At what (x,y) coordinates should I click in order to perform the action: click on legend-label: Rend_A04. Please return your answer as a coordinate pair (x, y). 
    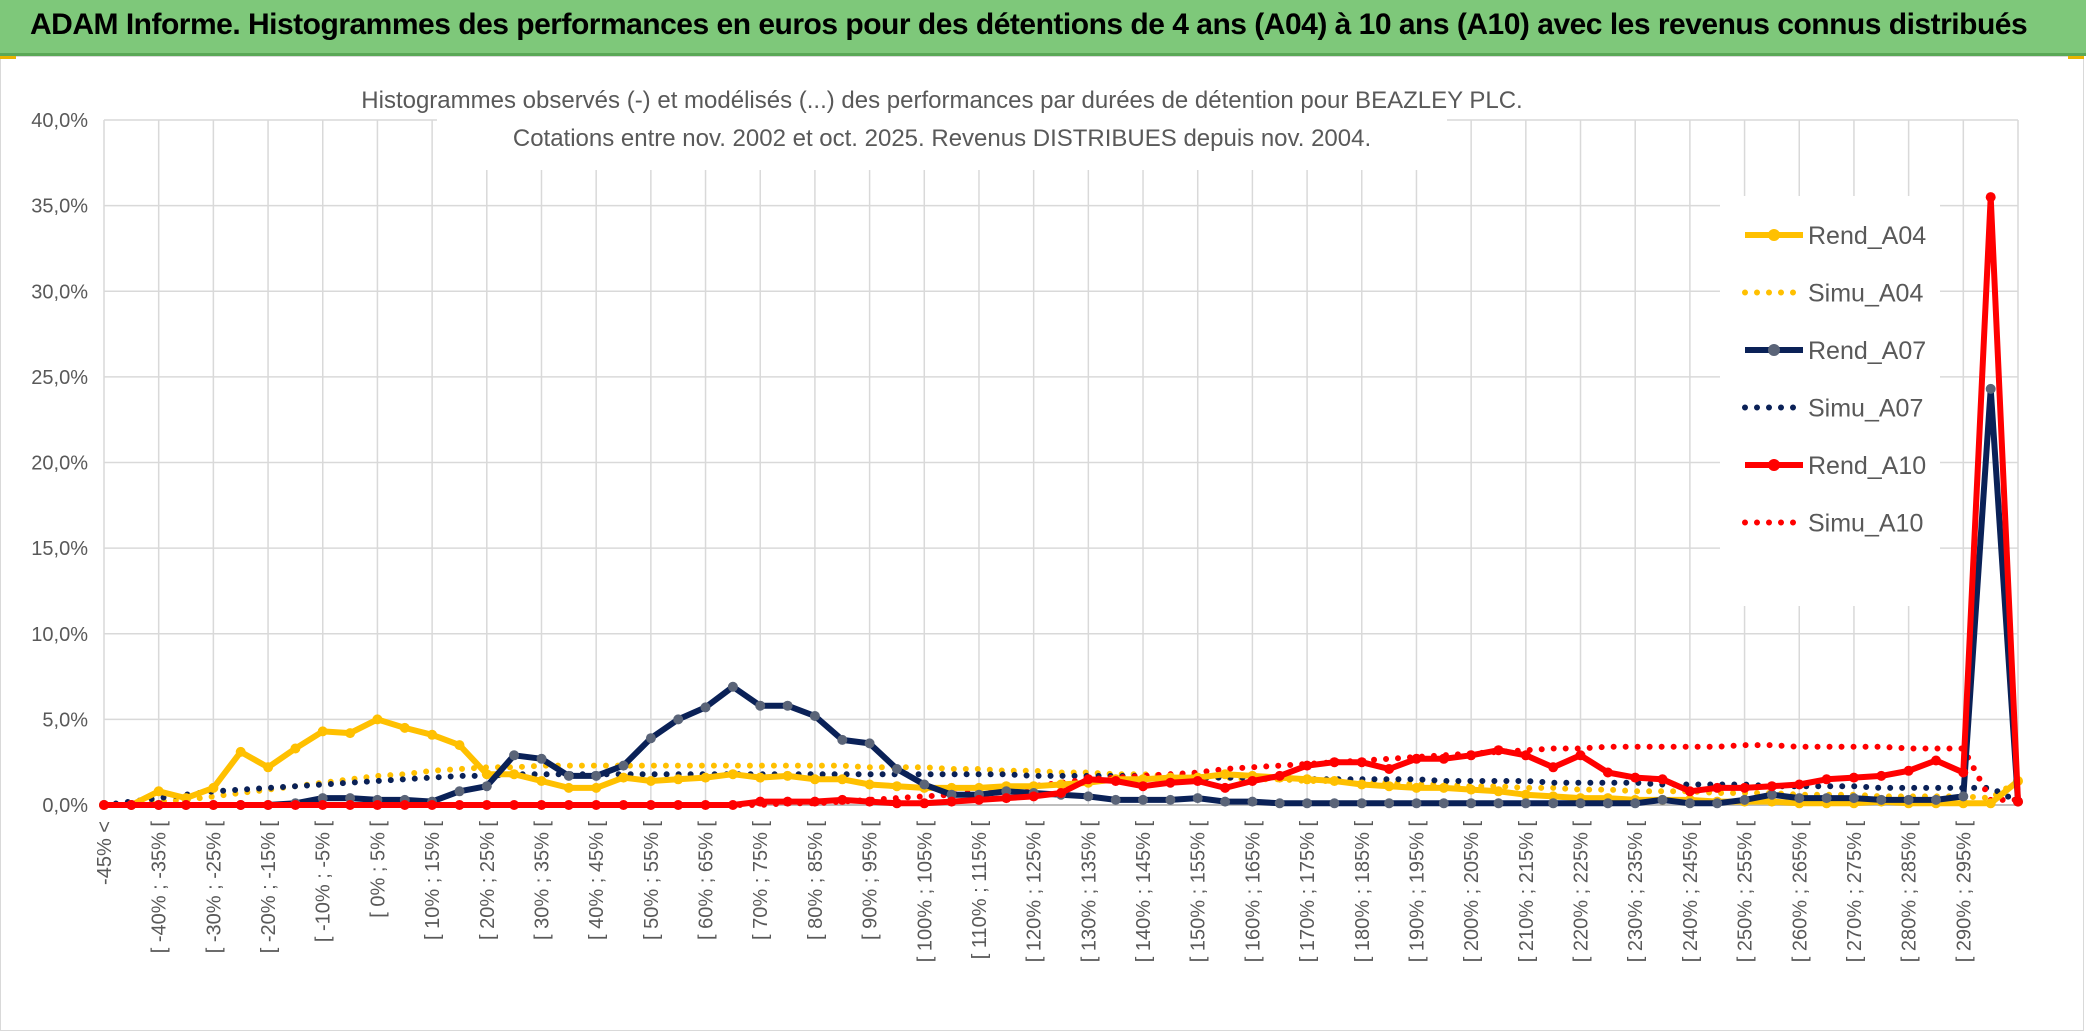
    Looking at the image, I should click on (1867, 236).